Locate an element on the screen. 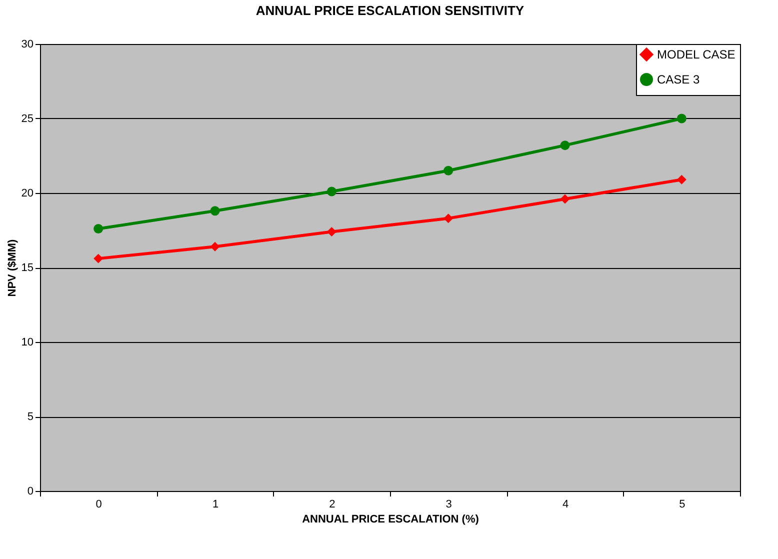  y-tick-label: 0 is located at coordinates (30, 492).